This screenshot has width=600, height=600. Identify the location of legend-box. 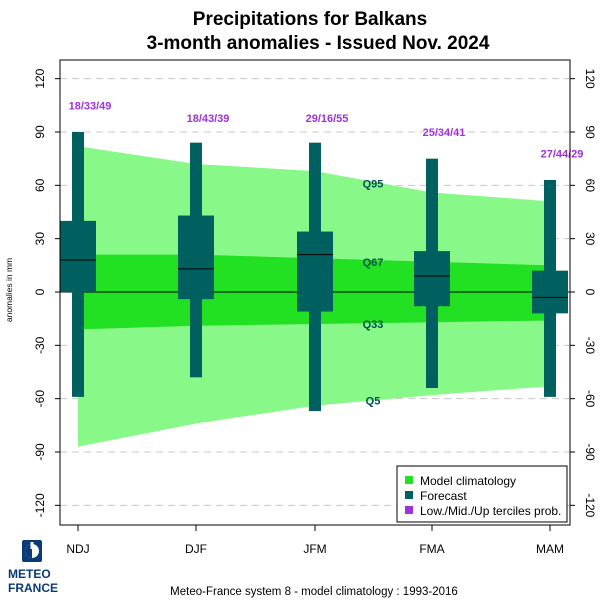
(482, 494).